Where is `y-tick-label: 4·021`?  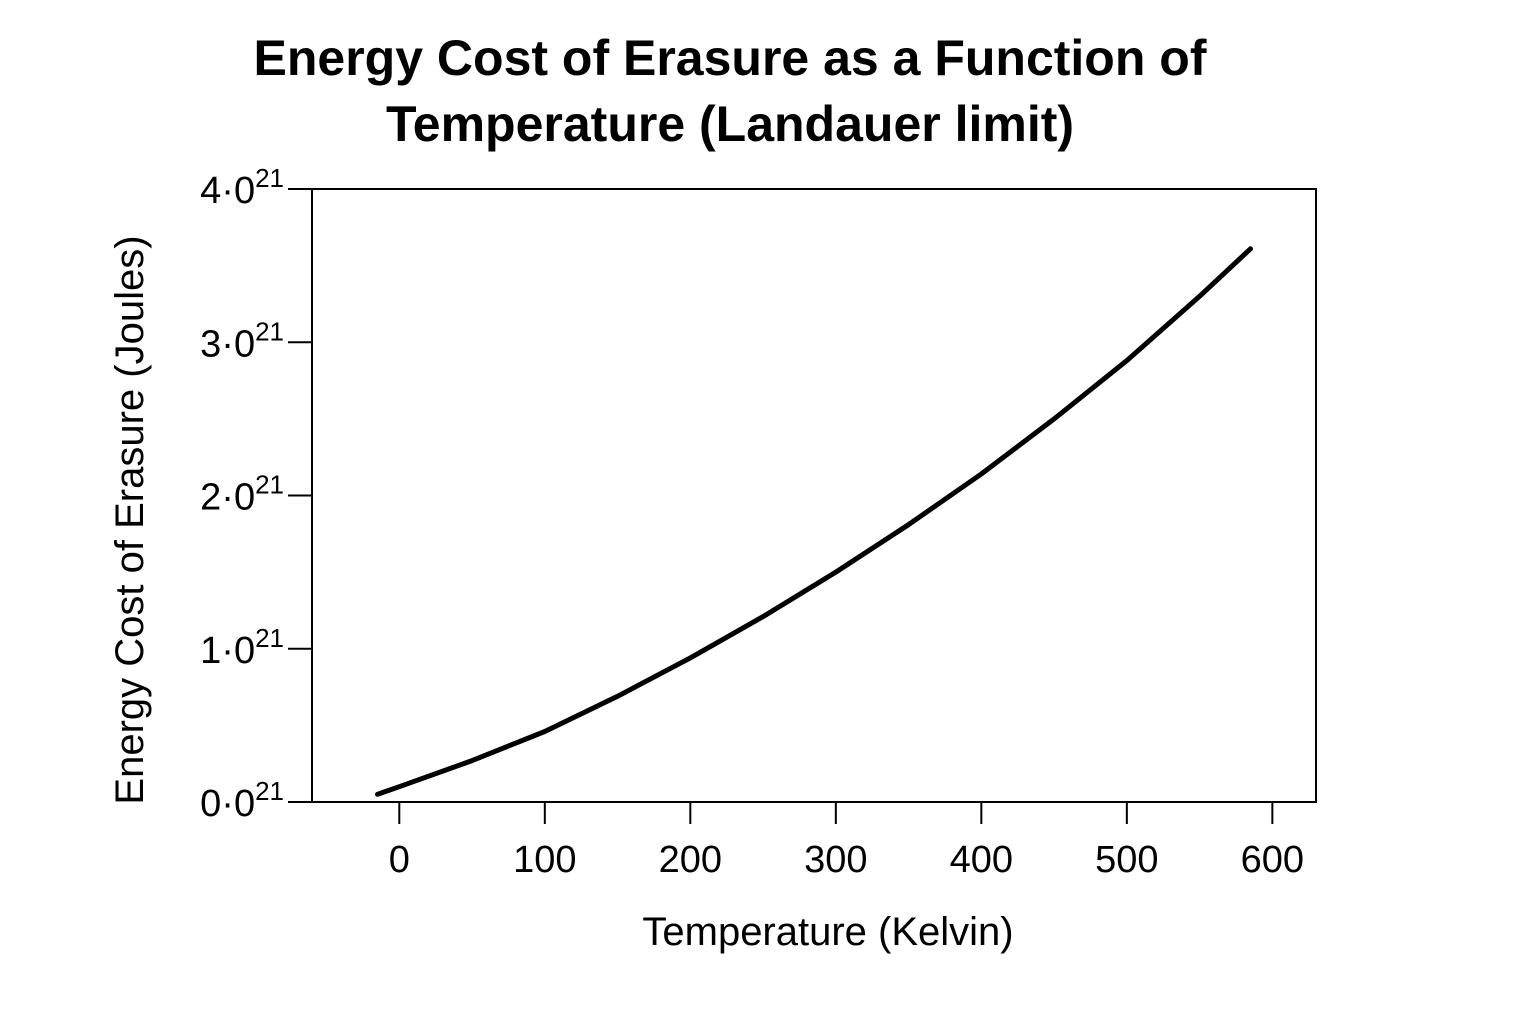 y-tick-label: 4·021 is located at coordinates (242, 187).